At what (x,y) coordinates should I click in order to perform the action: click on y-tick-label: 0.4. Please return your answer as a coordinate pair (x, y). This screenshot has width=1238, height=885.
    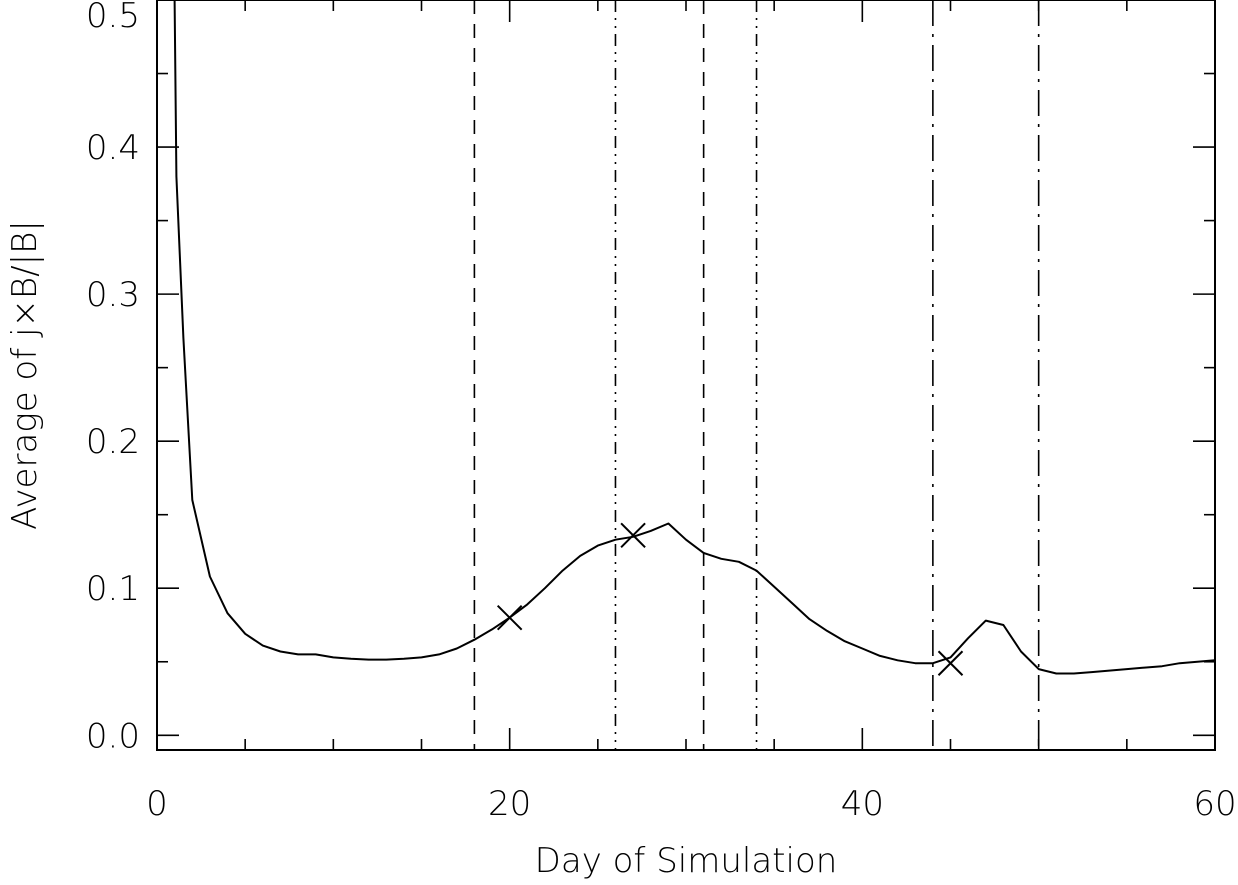
    Looking at the image, I should click on (113, 148).